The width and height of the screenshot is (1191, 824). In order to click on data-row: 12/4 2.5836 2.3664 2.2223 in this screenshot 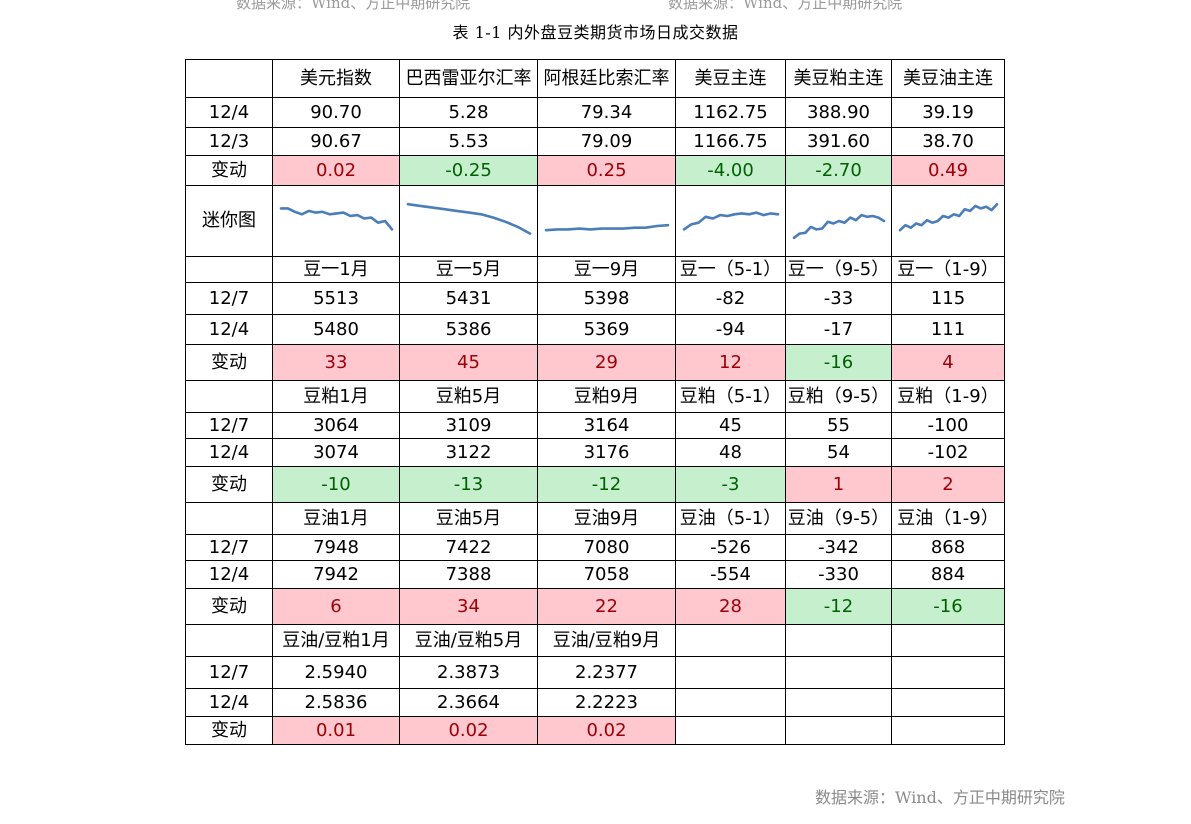, I will do `click(595, 702)`.